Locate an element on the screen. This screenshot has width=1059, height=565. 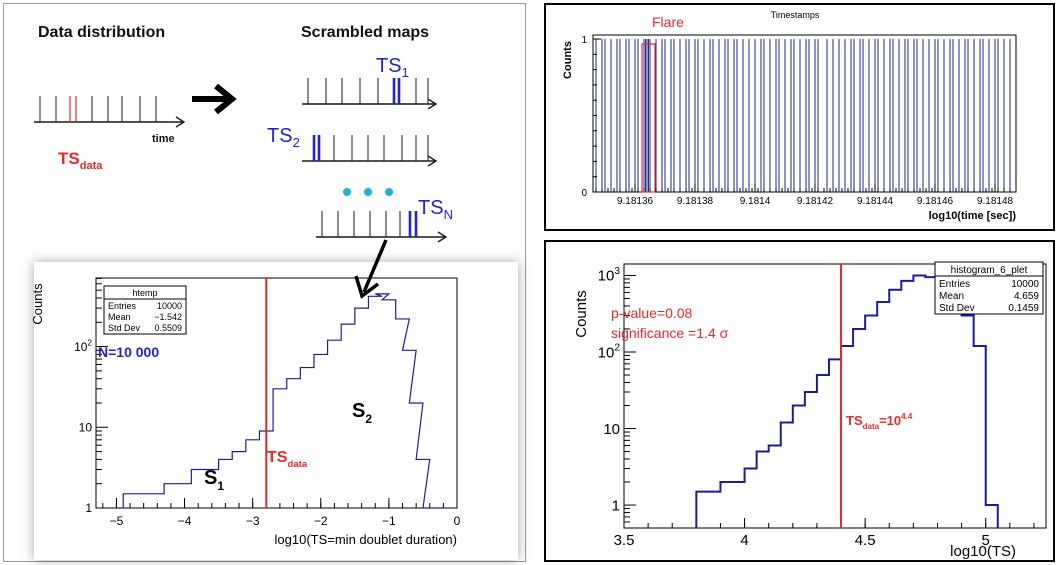
tsn-label: TSN is located at coordinates (435, 209).